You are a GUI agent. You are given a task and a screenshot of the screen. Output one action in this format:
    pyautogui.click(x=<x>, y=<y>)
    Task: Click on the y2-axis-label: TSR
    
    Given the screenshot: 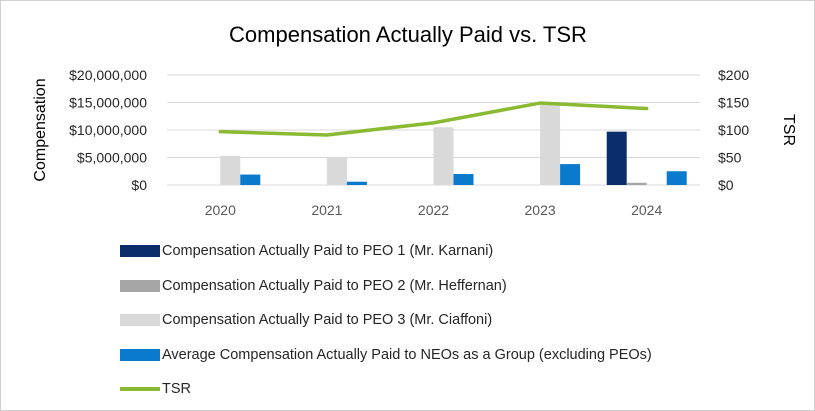 What is the action you would take?
    pyautogui.click(x=788, y=130)
    